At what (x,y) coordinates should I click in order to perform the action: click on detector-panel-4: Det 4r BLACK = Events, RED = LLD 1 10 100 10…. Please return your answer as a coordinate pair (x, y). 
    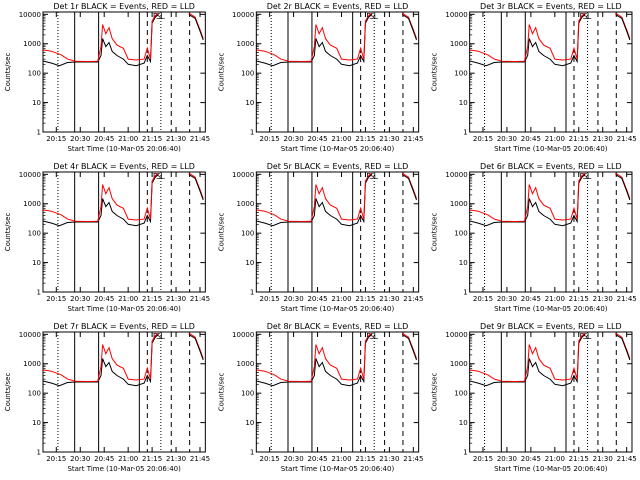
    Looking at the image, I should click on (107, 237).